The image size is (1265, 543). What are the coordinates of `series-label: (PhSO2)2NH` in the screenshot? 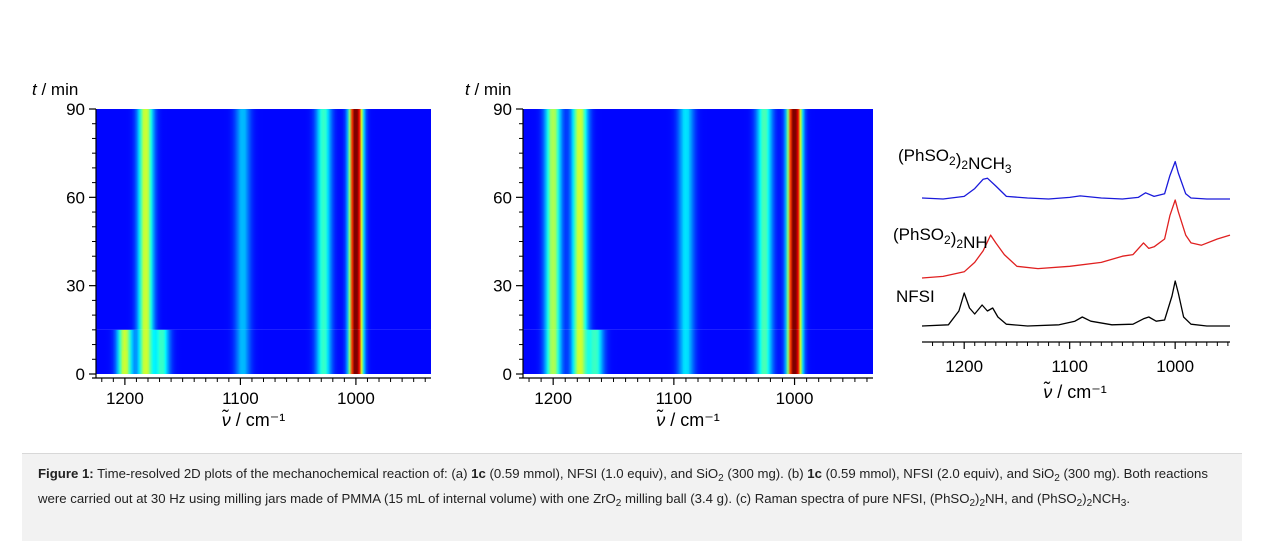 It's located at (940, 238).